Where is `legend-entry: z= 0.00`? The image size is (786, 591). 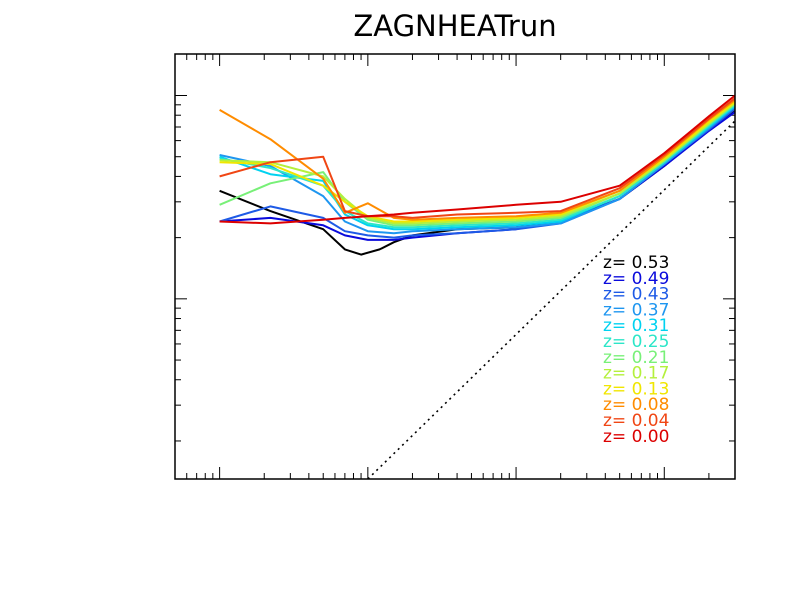
legend-entry: z= 0.00 is located at coordinates (636, 437).